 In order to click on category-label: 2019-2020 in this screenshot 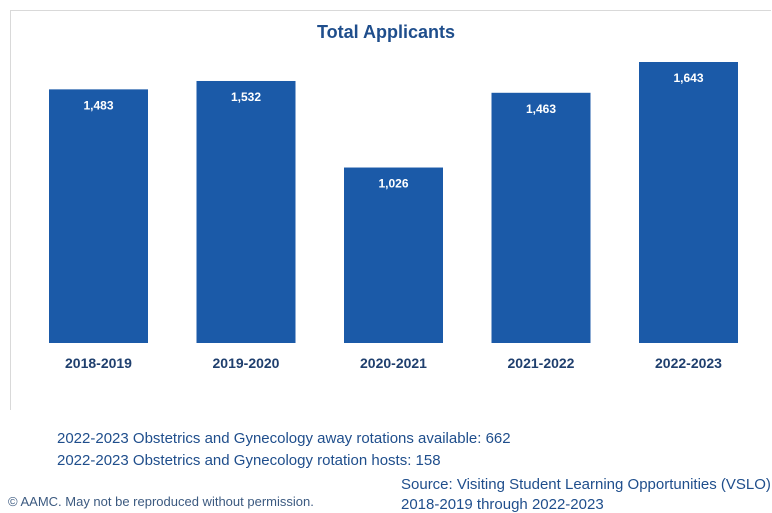, I will do `click(246, 363)`.